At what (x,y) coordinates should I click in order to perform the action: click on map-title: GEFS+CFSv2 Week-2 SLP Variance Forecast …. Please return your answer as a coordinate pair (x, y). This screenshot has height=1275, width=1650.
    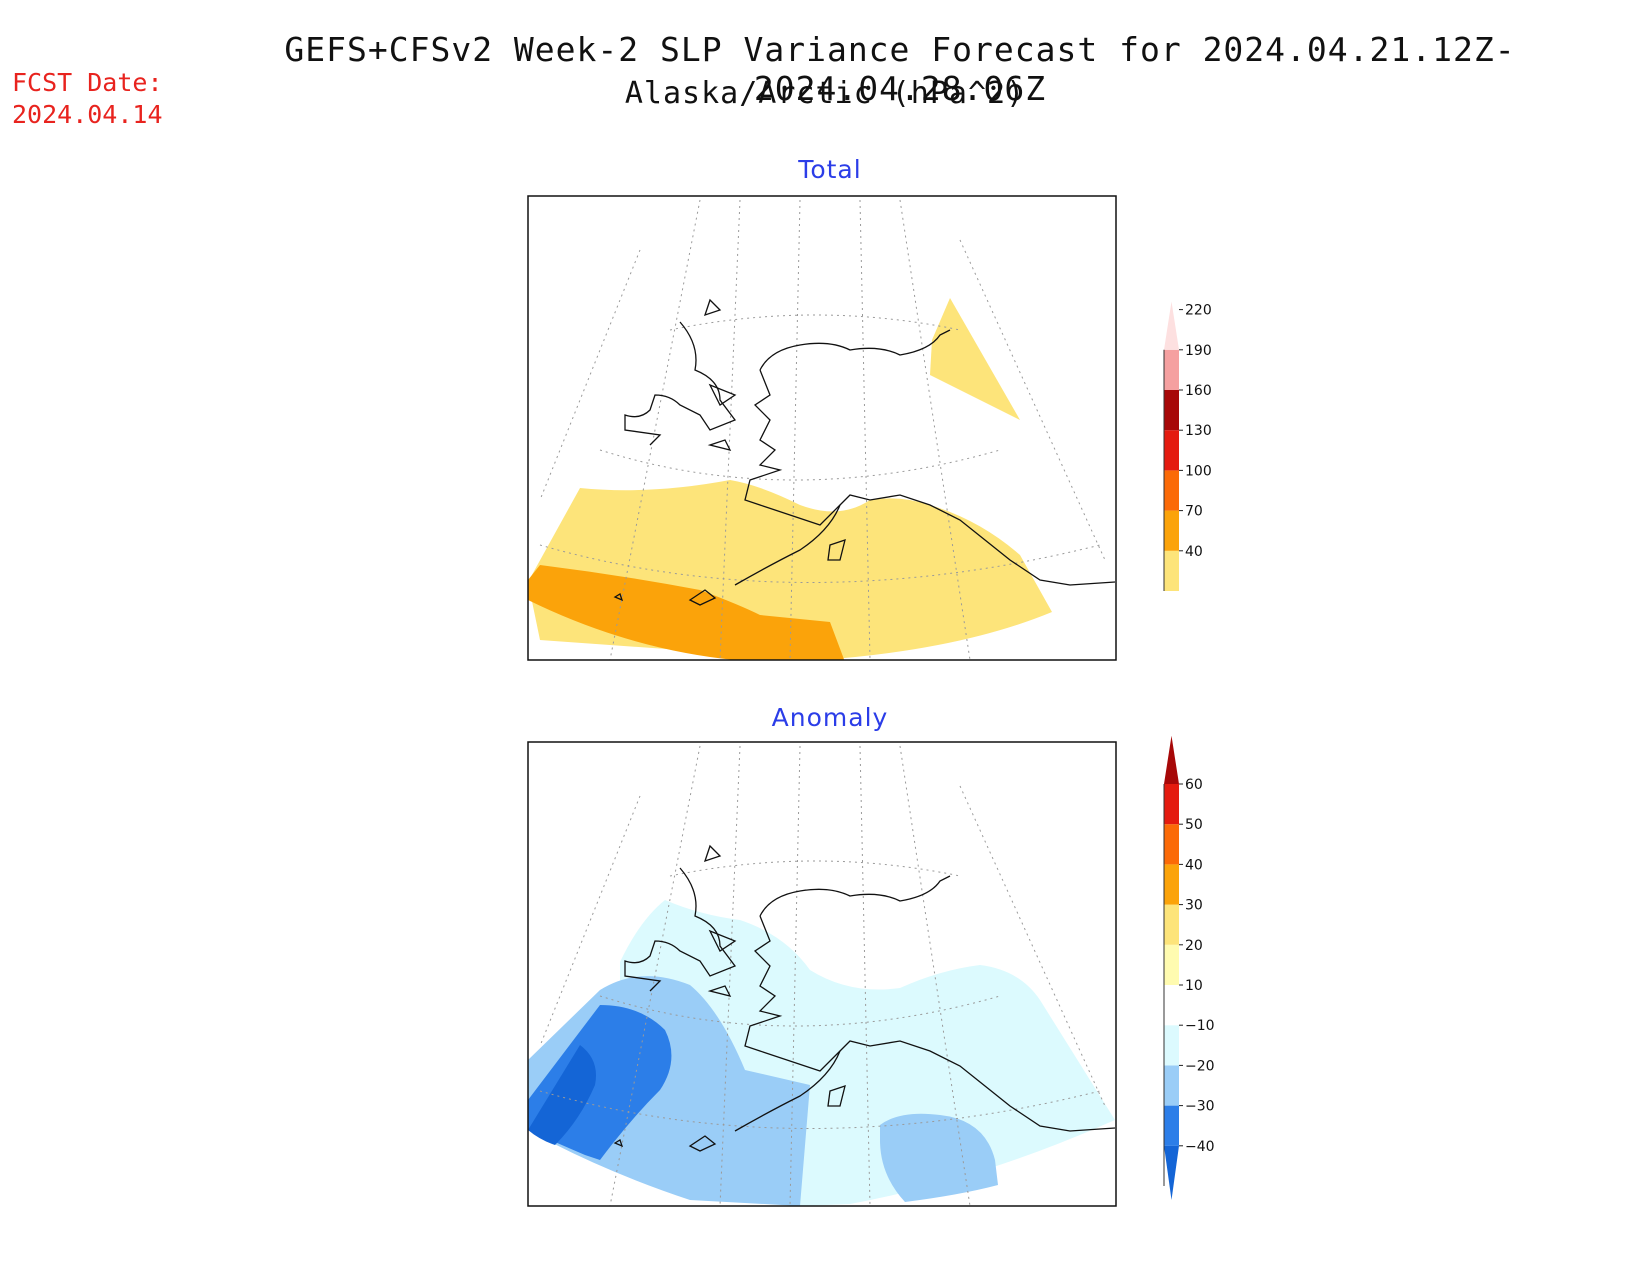
    Looking at the image, I should click on (900, 69).